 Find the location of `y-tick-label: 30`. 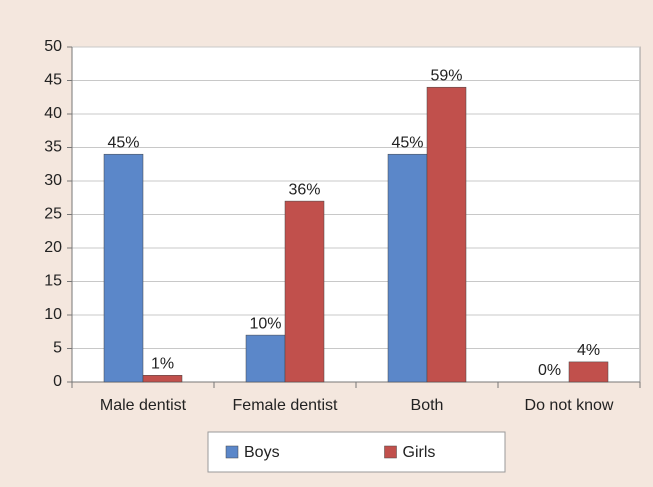

y-tick-label: 30 is located at coordinates (53, 180).